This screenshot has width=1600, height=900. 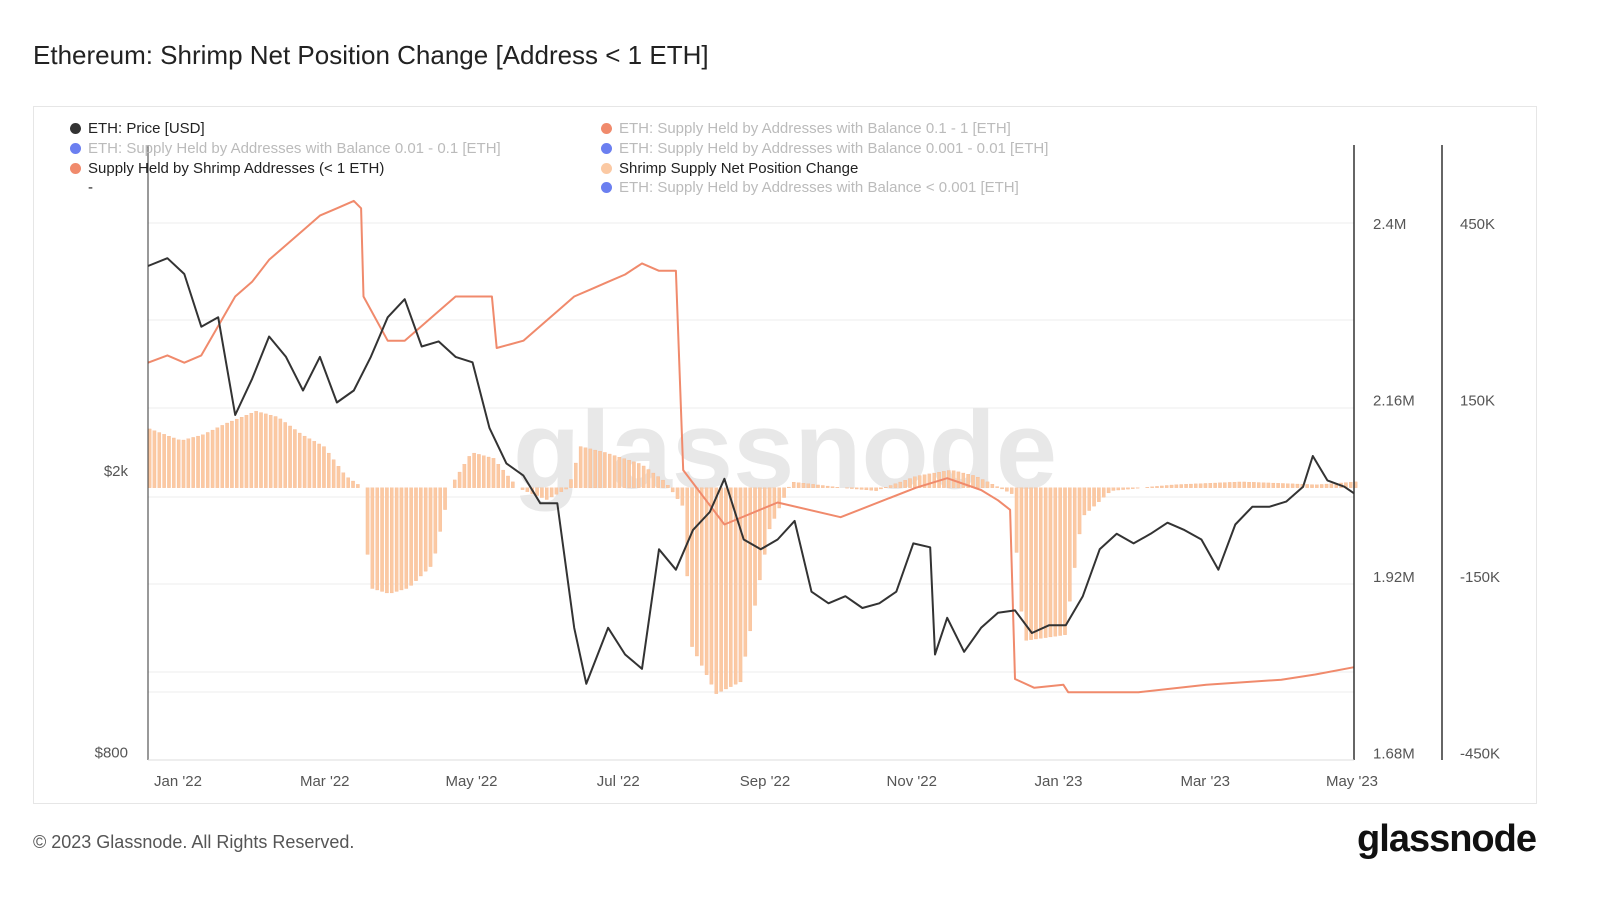 What do you see at coordinates (146, 128) in the screenshot?
I see `legend-label: ETH: Price [USD]` at bounding box center [146, 128].